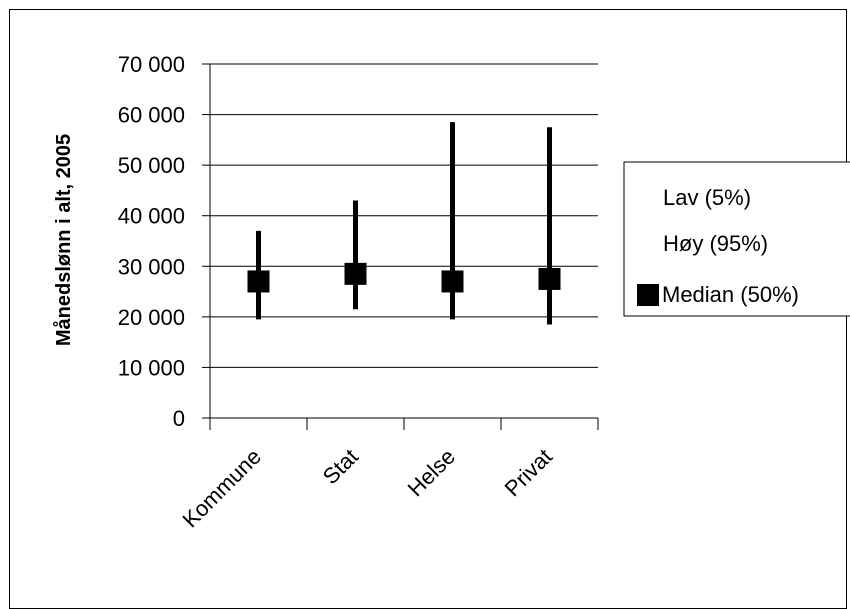 The width and height of the screenshot is (850, 609). I want to click on median-markers, so click(404, 277).